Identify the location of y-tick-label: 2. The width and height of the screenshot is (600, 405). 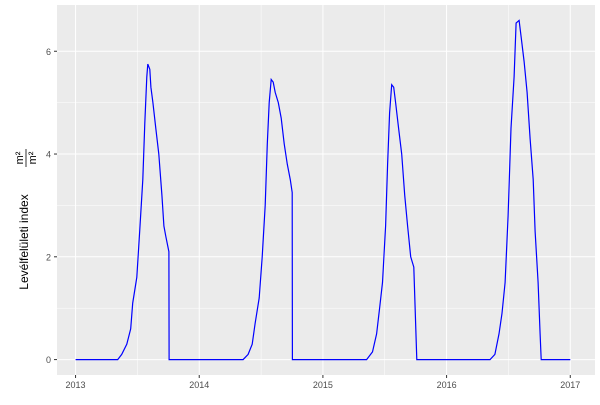
(48, 257).